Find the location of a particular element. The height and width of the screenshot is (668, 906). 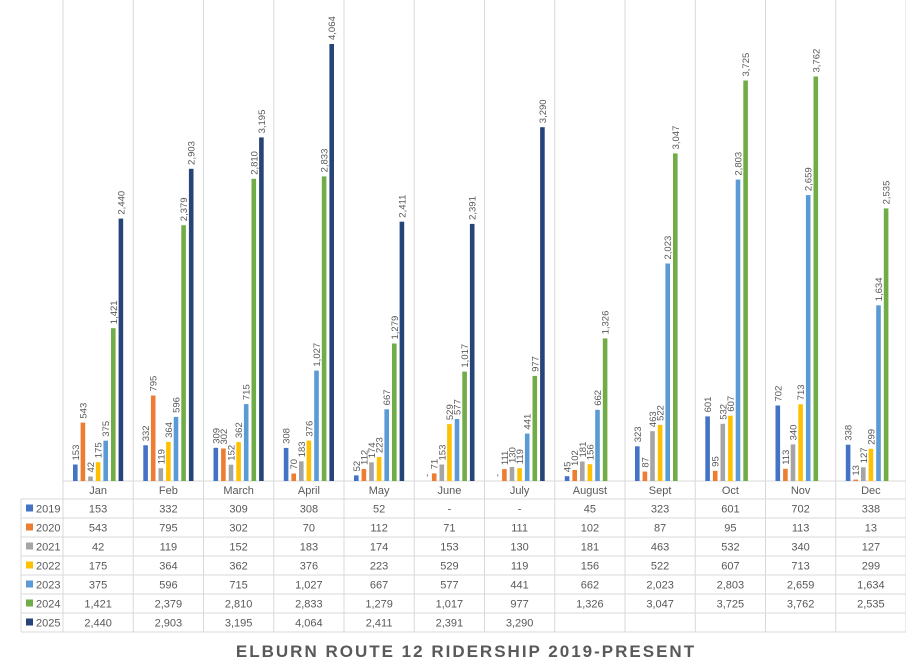

data-label: 662 is located at coordinates (598, 398).